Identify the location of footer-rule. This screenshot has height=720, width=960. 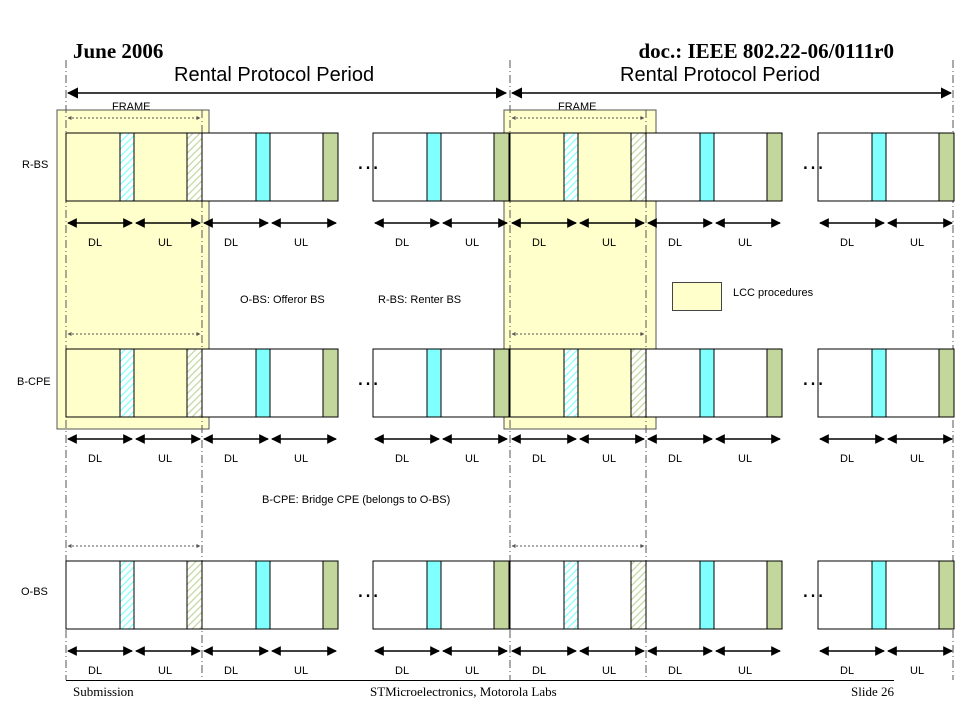
(480, 680).